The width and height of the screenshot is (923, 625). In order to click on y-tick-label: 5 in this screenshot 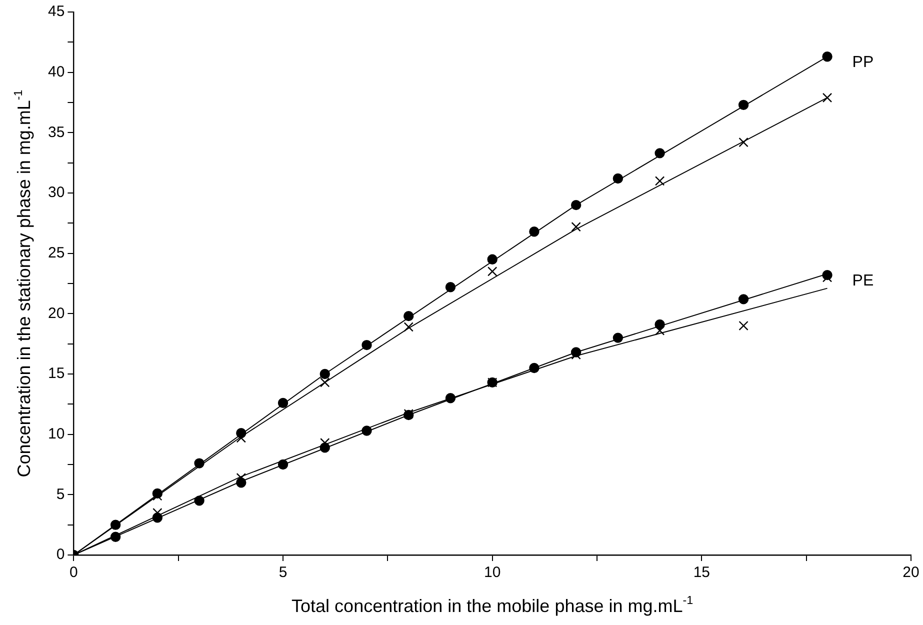, I will do `click(60, 494)`.